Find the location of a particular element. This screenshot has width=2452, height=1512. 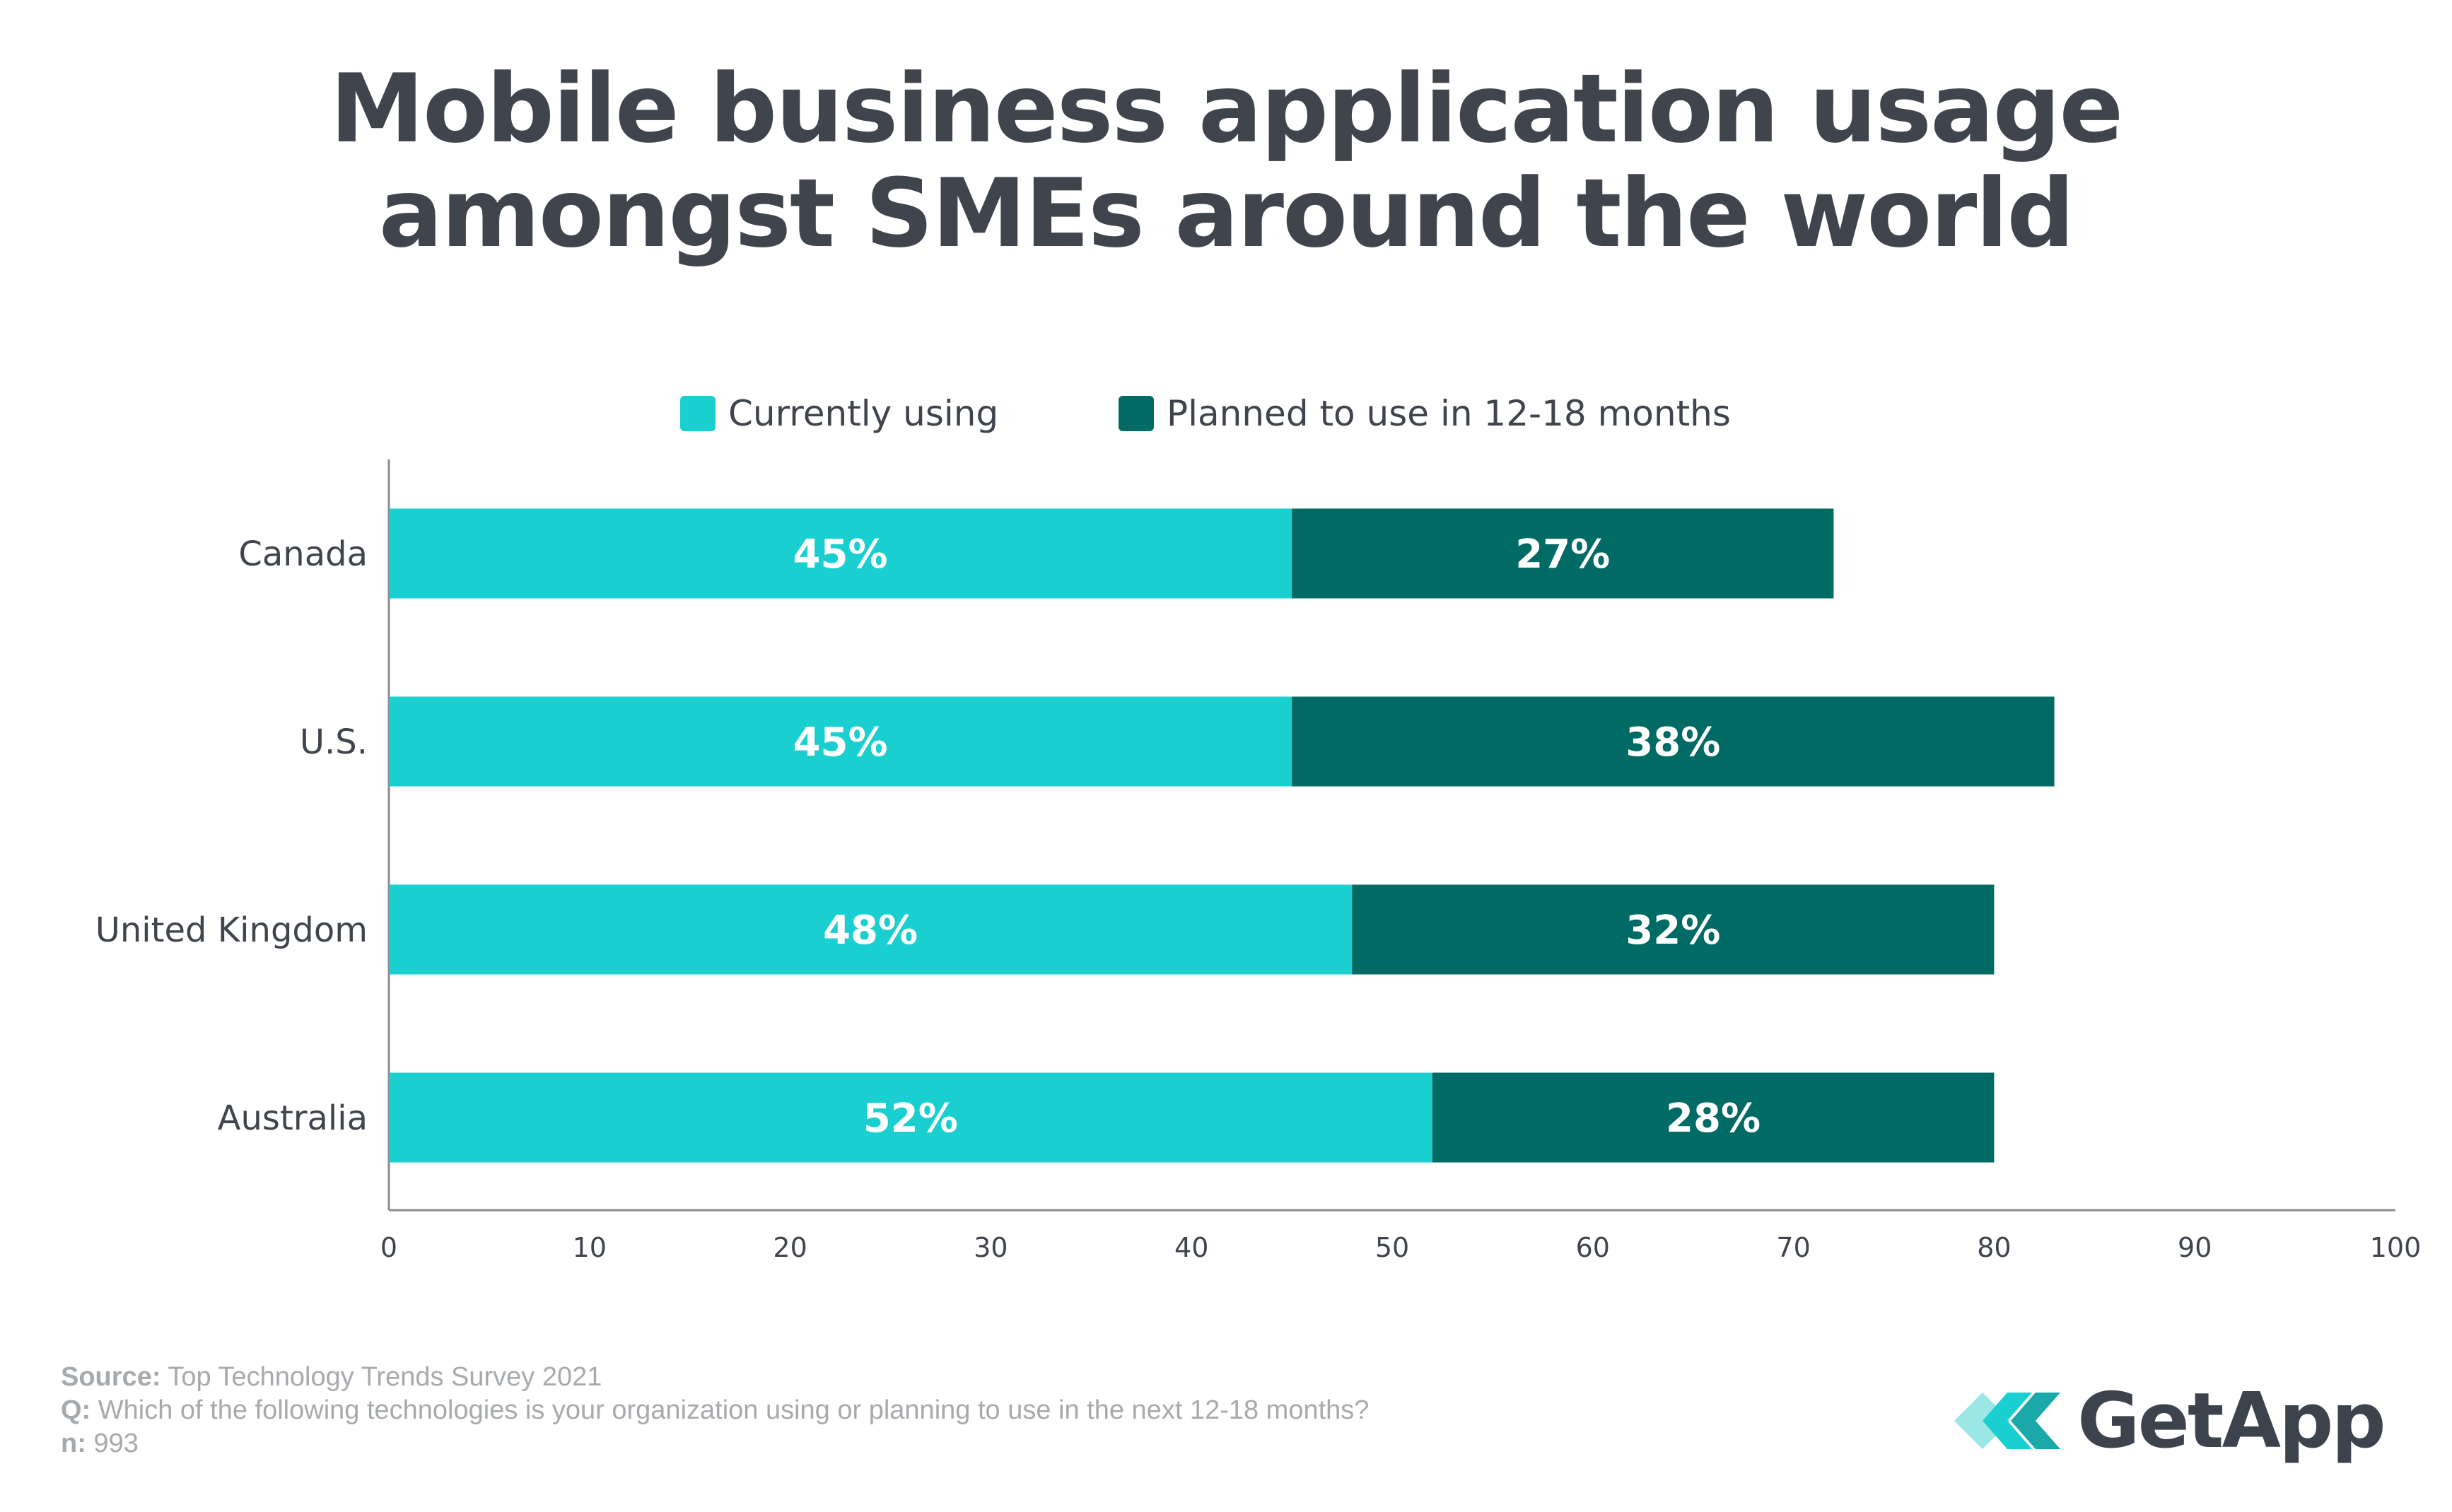

footer-n-text: 993 is located at coordinates (112, 1444).